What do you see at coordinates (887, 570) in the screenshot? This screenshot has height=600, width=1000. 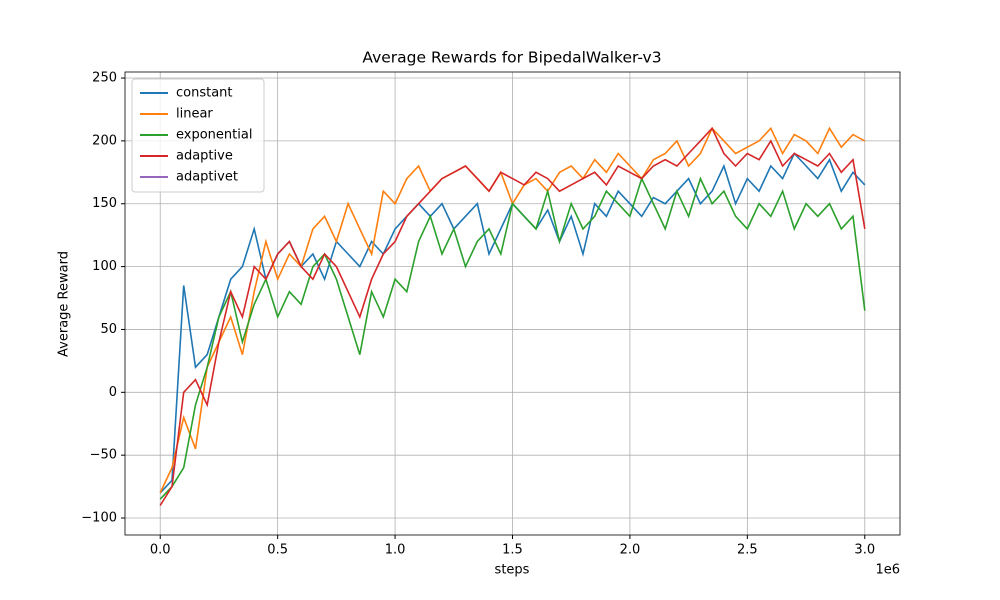 I see `x-offset-label: 1e6` at bounding box center [887, 570].